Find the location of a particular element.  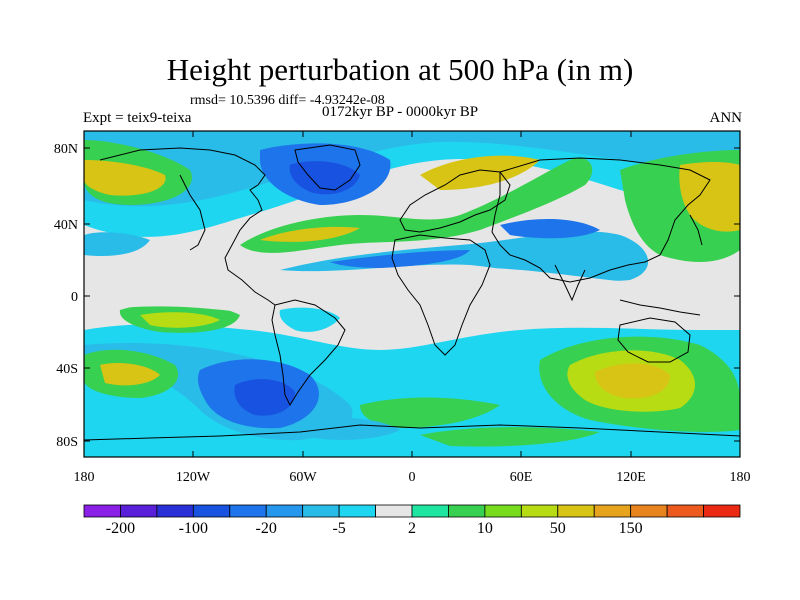

lon-tick-label: 60W is located at coordinates (303, 477).